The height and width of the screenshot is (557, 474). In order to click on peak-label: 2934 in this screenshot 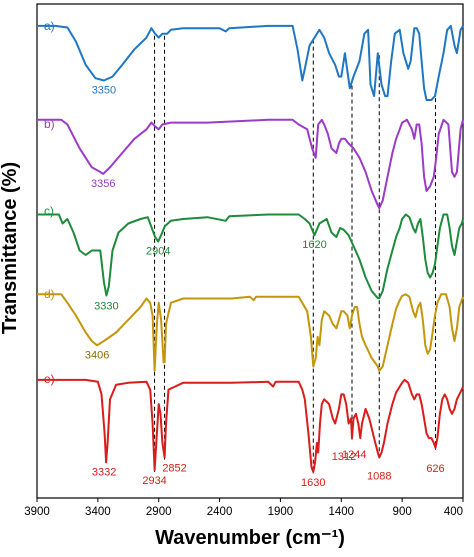, I will do `click(154, 481)`.